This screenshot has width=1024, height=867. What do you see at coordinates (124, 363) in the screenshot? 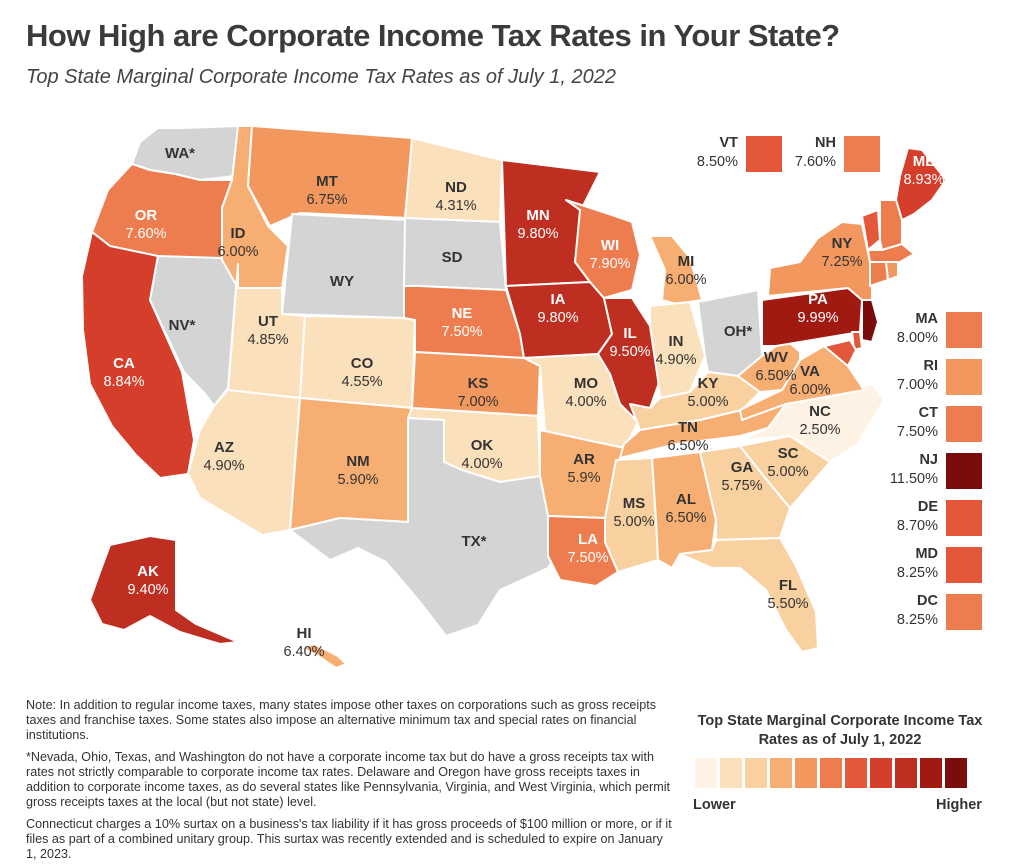
I see `state-label-ca: CA` at bounding box center [124, 363].